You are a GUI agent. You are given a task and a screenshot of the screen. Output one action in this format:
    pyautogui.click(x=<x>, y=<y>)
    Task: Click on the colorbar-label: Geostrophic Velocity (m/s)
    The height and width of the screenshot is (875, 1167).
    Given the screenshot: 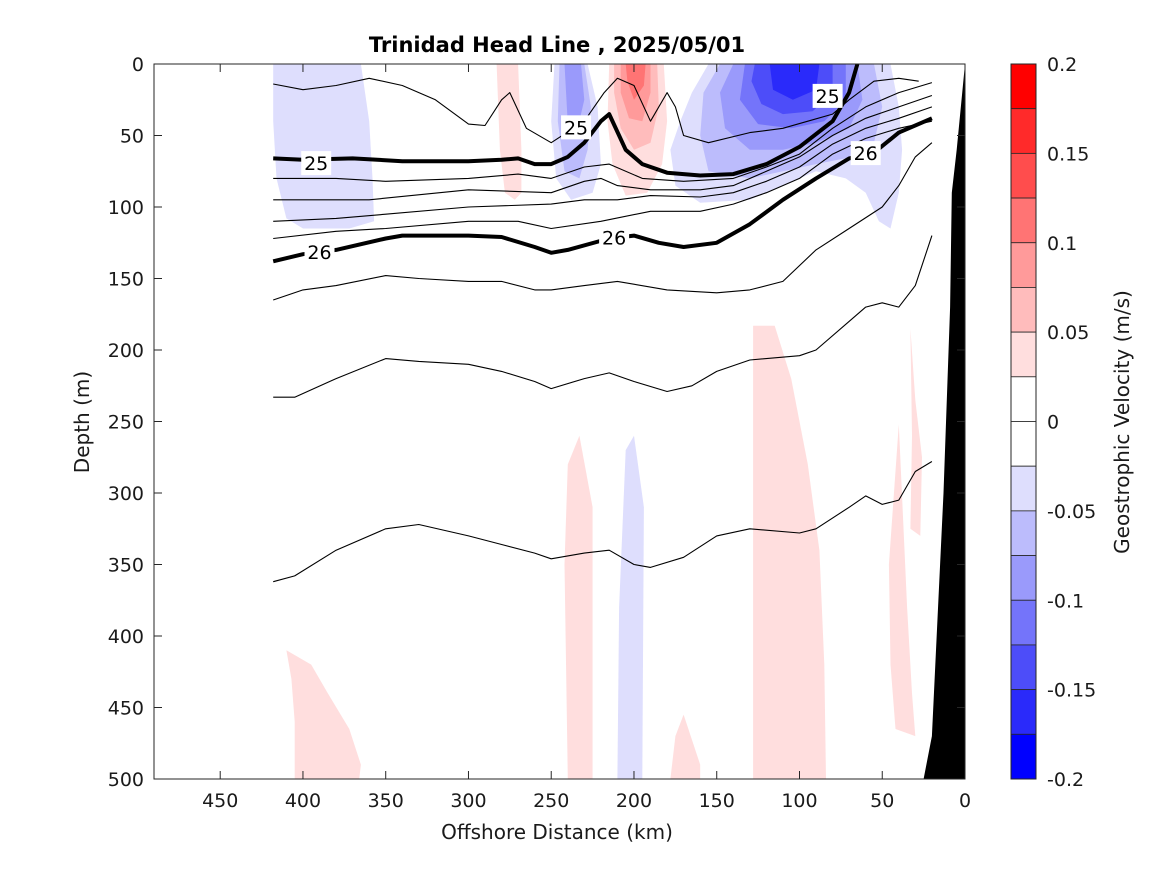 What is the action you would take?
    pyautogui.click(x=1122, y=422)
    